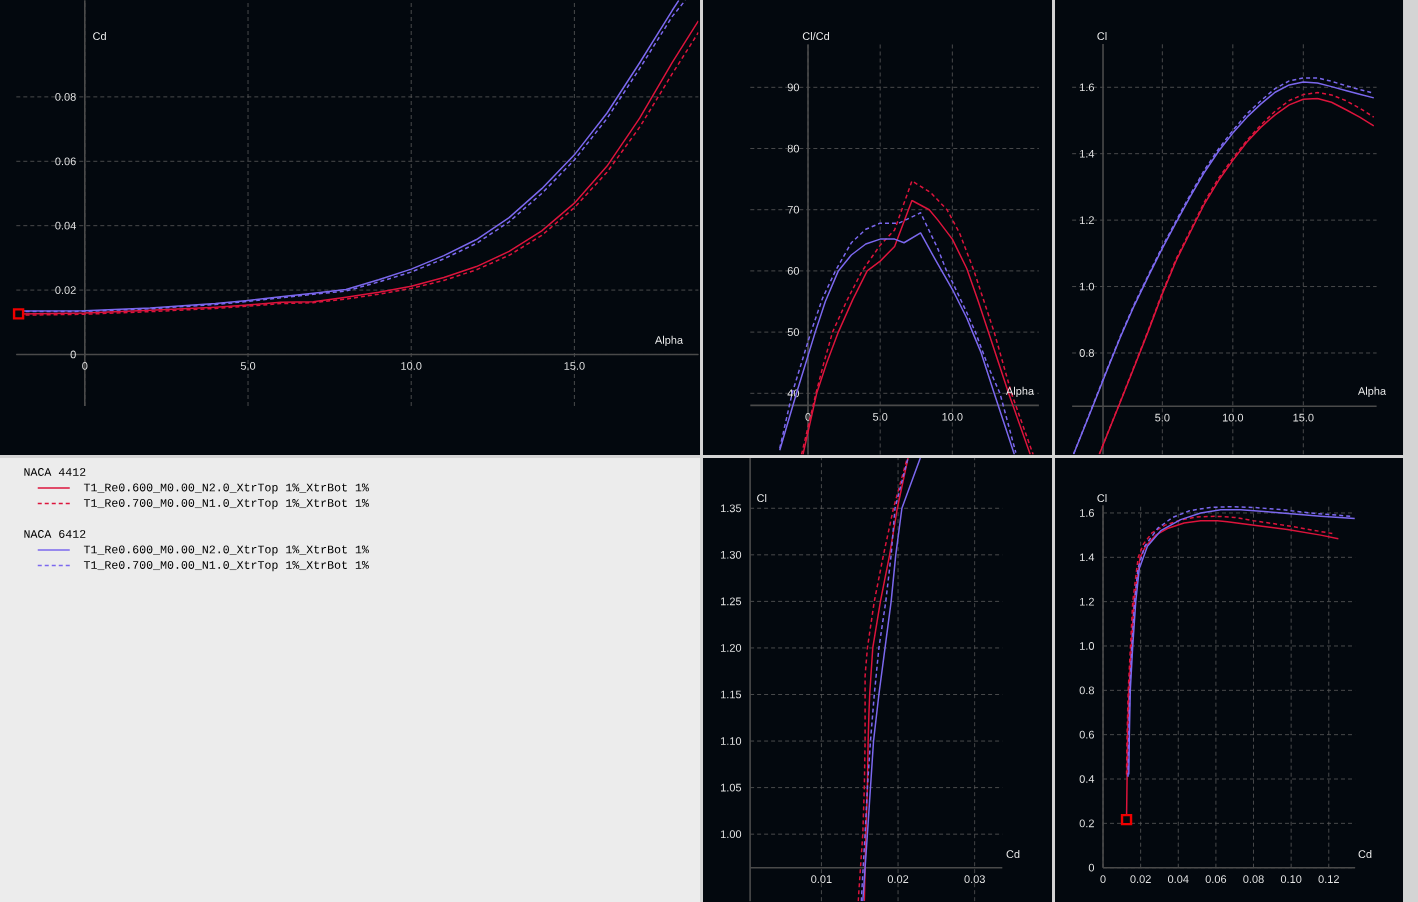 Image resolution: width=1418 pixels, height=902 pixels. Describe the element at coordinates (1086, 823) in the screenshot. I see `y-tick-label: 0.2` at that location.